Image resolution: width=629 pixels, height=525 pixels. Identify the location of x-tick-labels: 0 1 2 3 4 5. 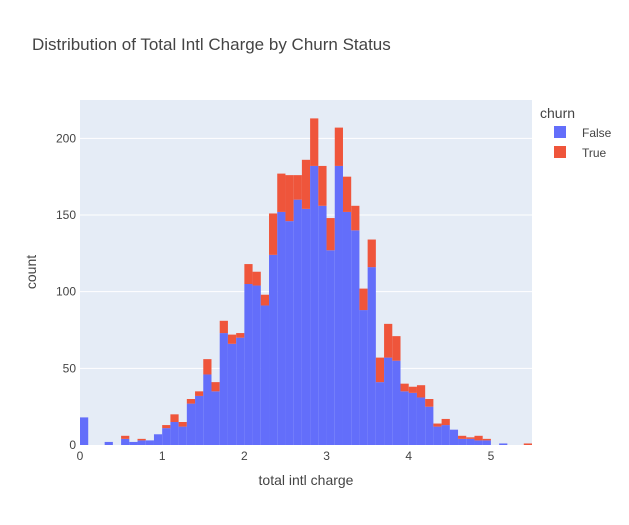
(286, 456).